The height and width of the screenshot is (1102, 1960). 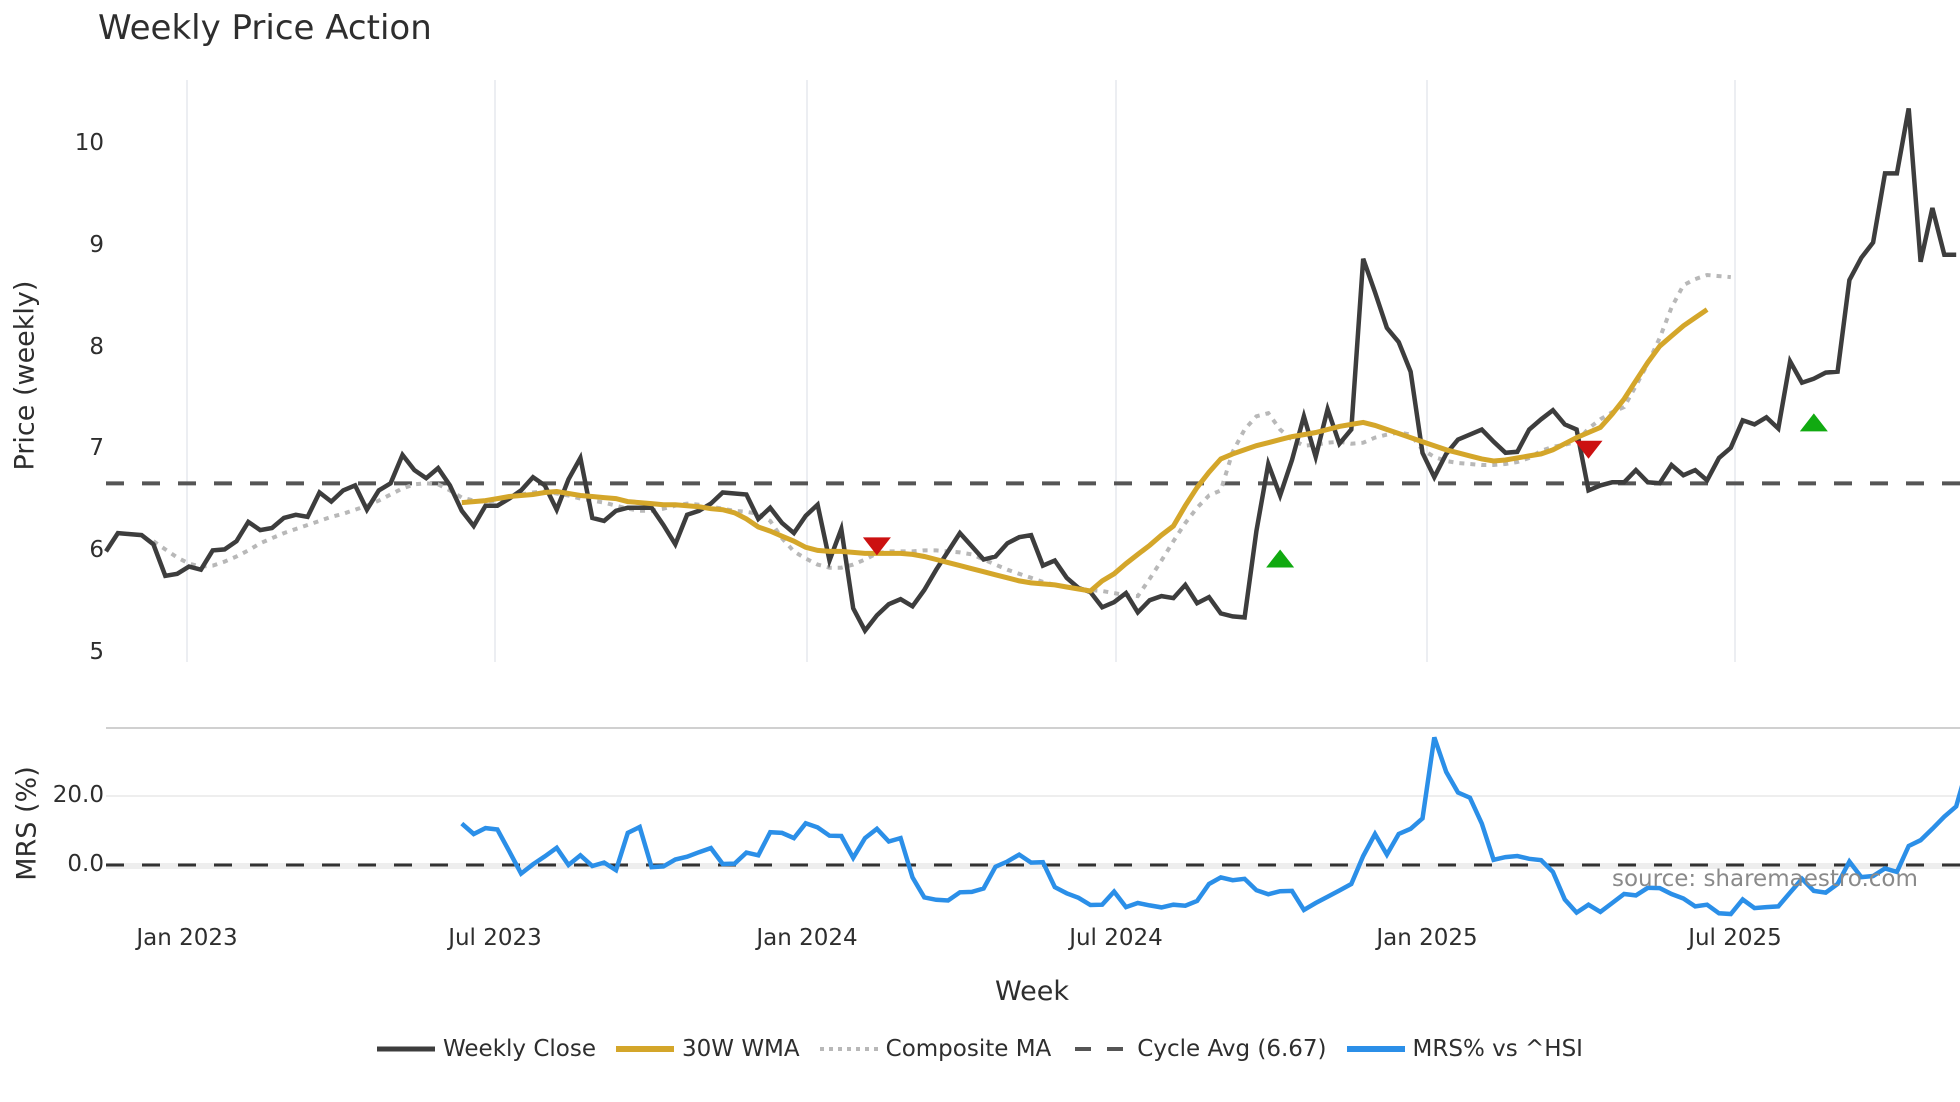 What do you see at coordinates (96, 448) in the screenshot?
I see `price-ytick-7: 7` at bounding box center [96, 448].